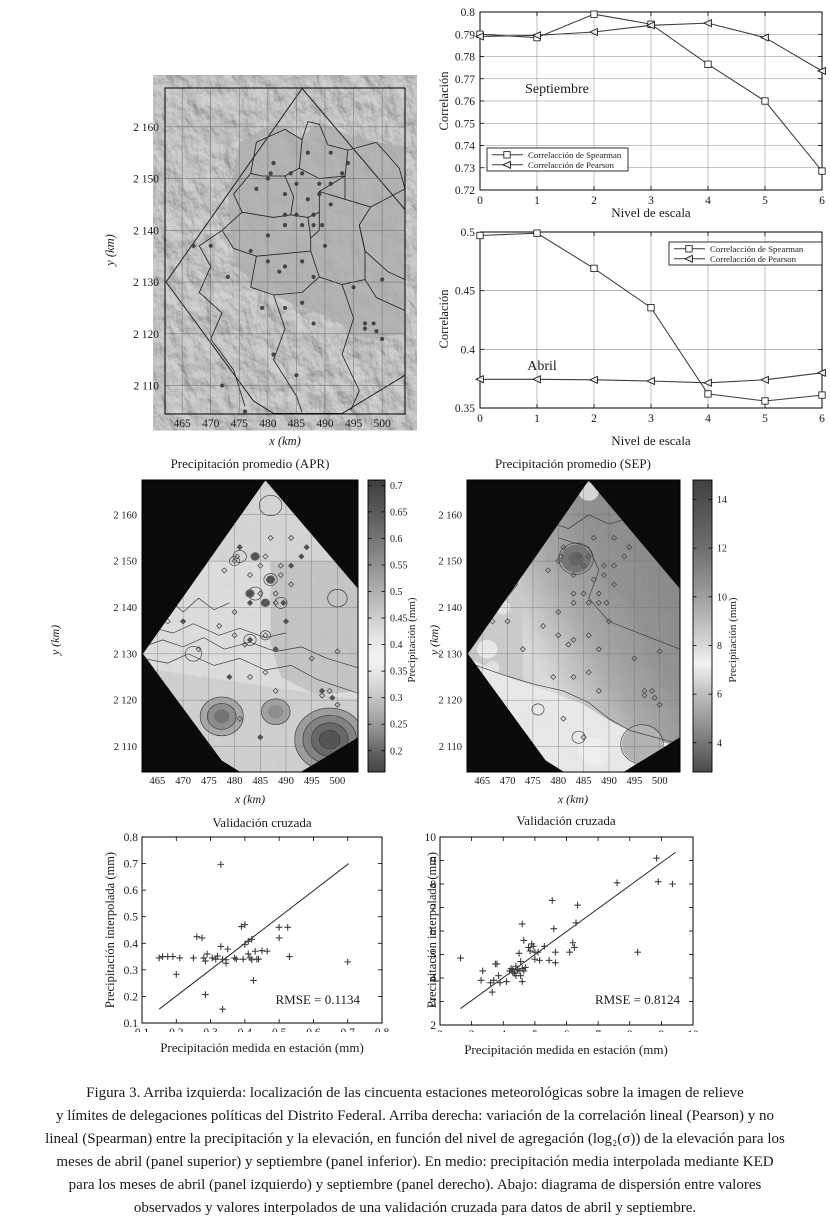 The image size is (830, 1223). I want to click on apr-colorbar-label: Precipitación (mm), so click(412, 640).